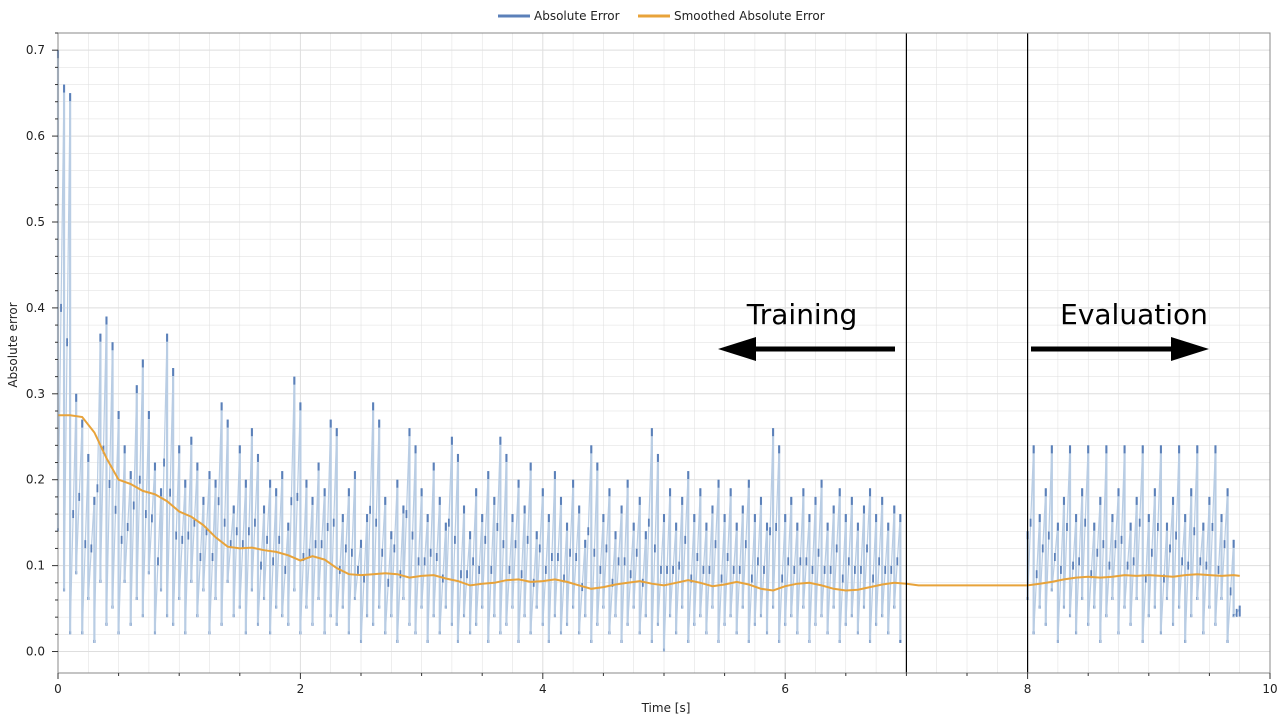 The width and height of the screenshot is (1280, 720). I want to click on evaluation-annotation: Evaluation, so click(1120, 329).